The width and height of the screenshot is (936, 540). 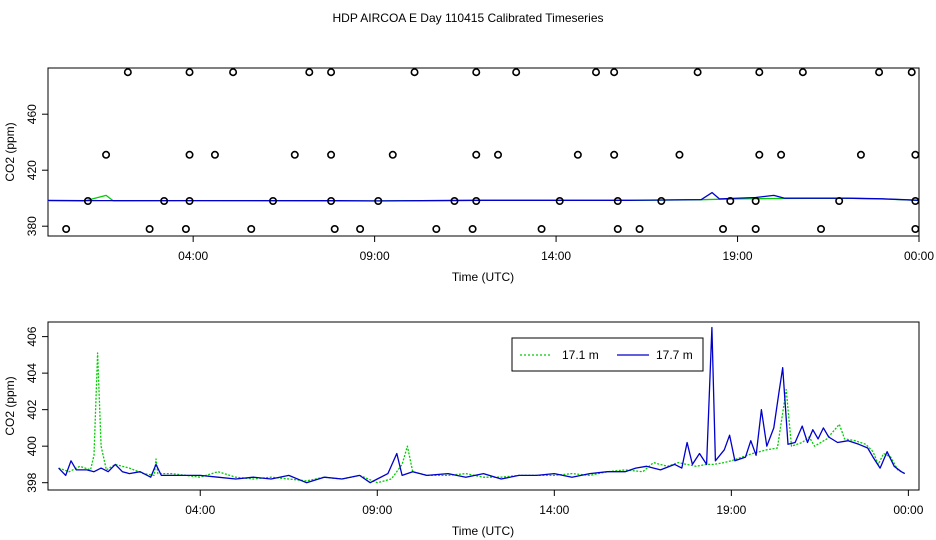 I want to click on series-group-top, so click(x=483, y=196).